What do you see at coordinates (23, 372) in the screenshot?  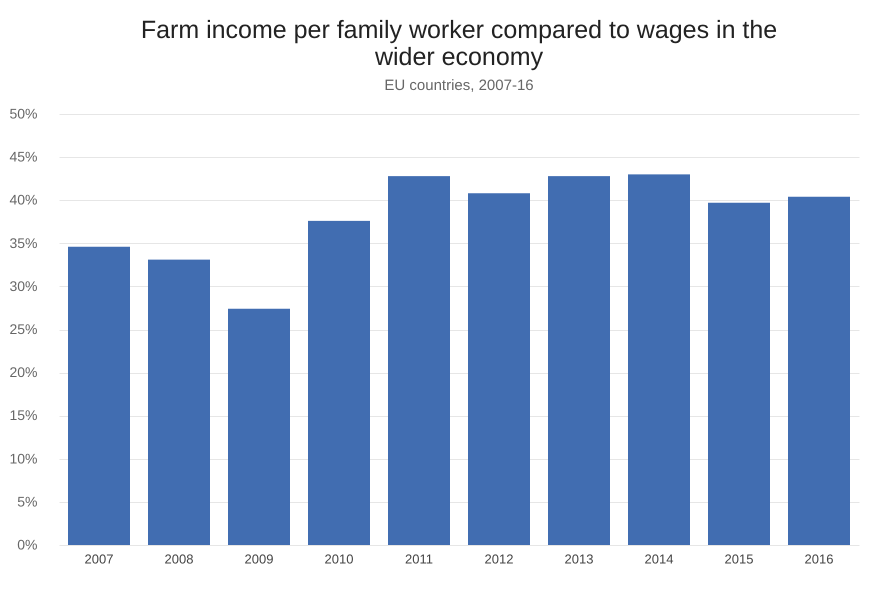 I see `y-tick-label: 20%` at bounding box center [23, 372].